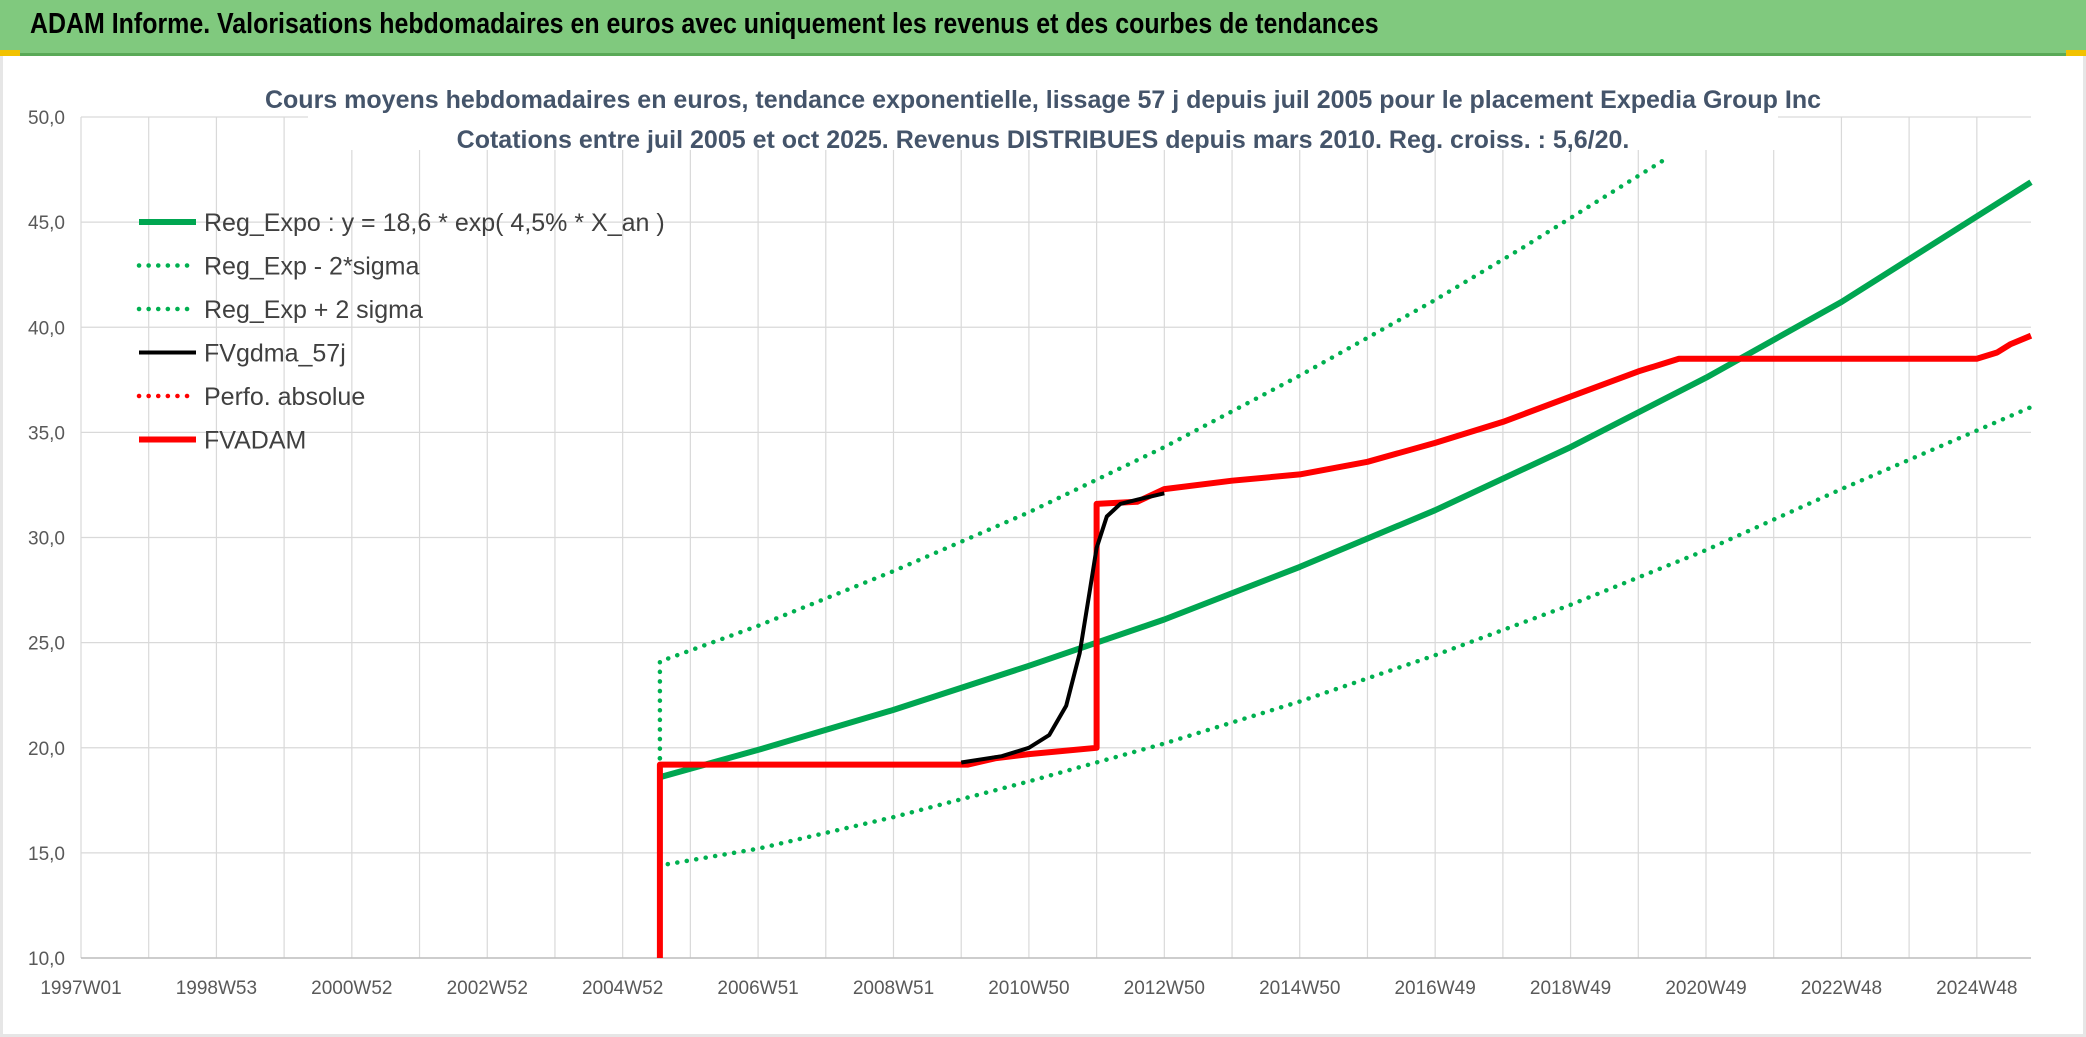 The width and height of the screenshot is (2086, 1037). Describe the element at coordinates (216, 988) in the screenshot. I see `x-tick-label: 1998W53` at that location.